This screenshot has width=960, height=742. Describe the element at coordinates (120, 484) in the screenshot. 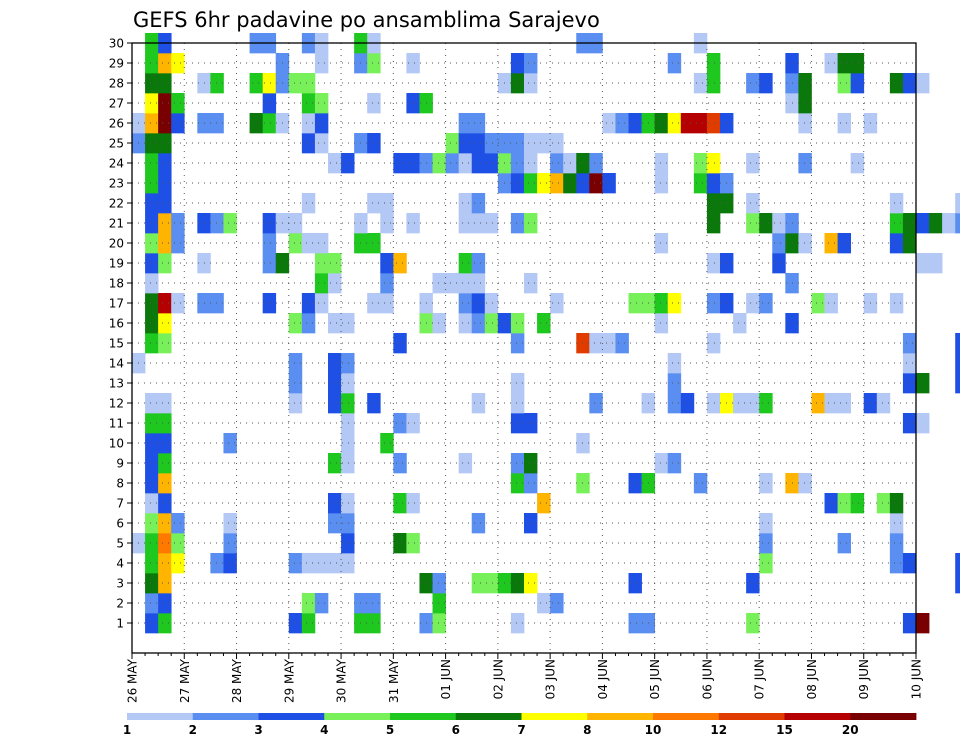

I see `y-tick-label: 8` at that location.